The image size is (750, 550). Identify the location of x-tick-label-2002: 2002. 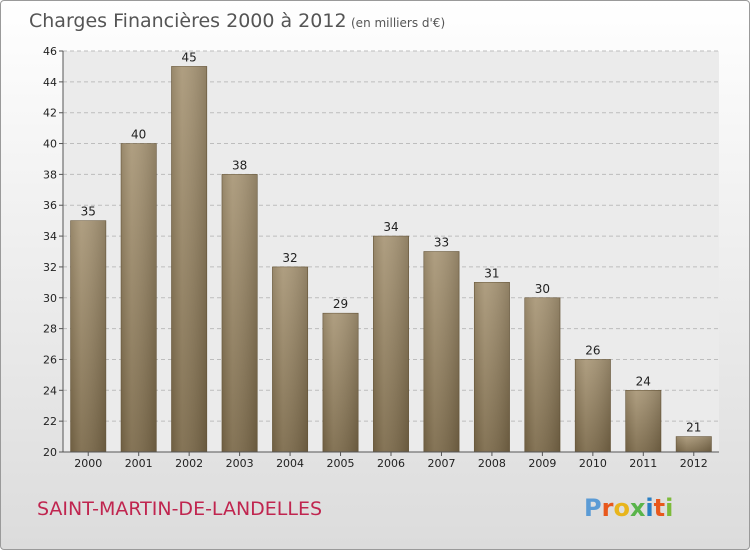
(189, 463).